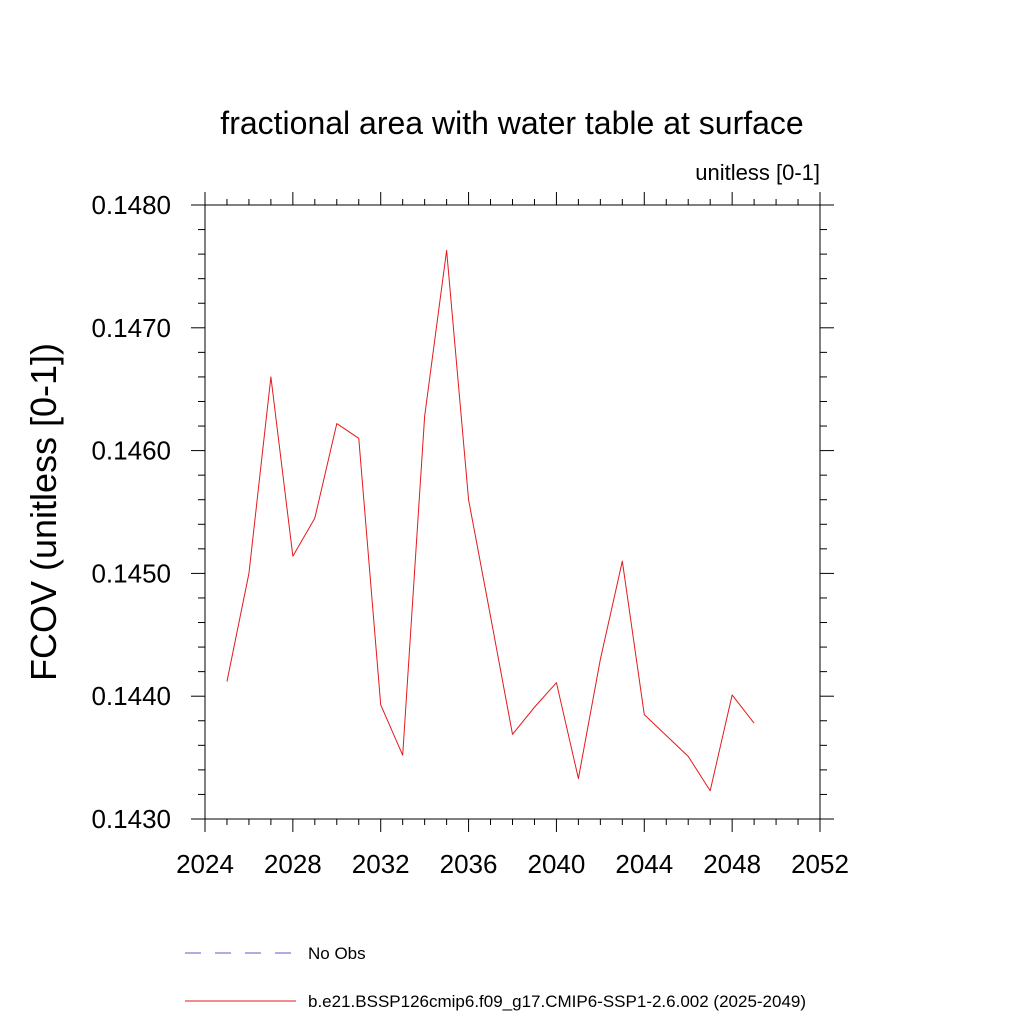 The image size is (1024, 1024). I want to click on y-tick-label: 0.1480, so click(131, 205).